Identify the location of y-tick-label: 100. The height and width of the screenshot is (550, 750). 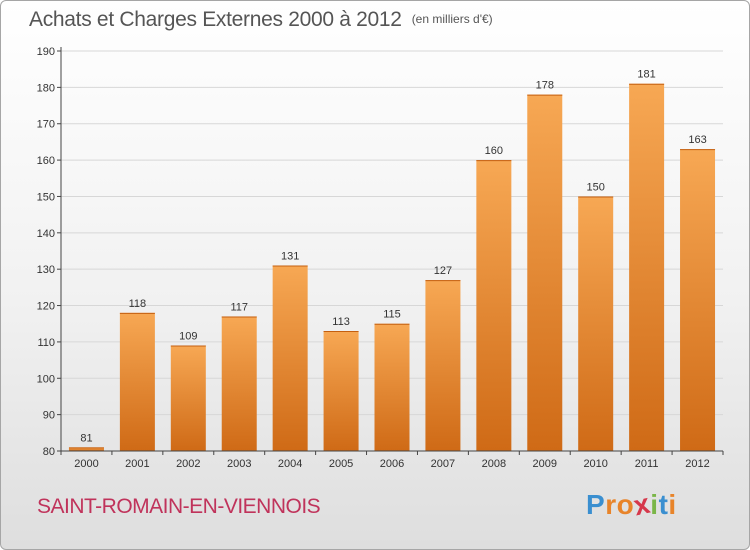
(46, 379).